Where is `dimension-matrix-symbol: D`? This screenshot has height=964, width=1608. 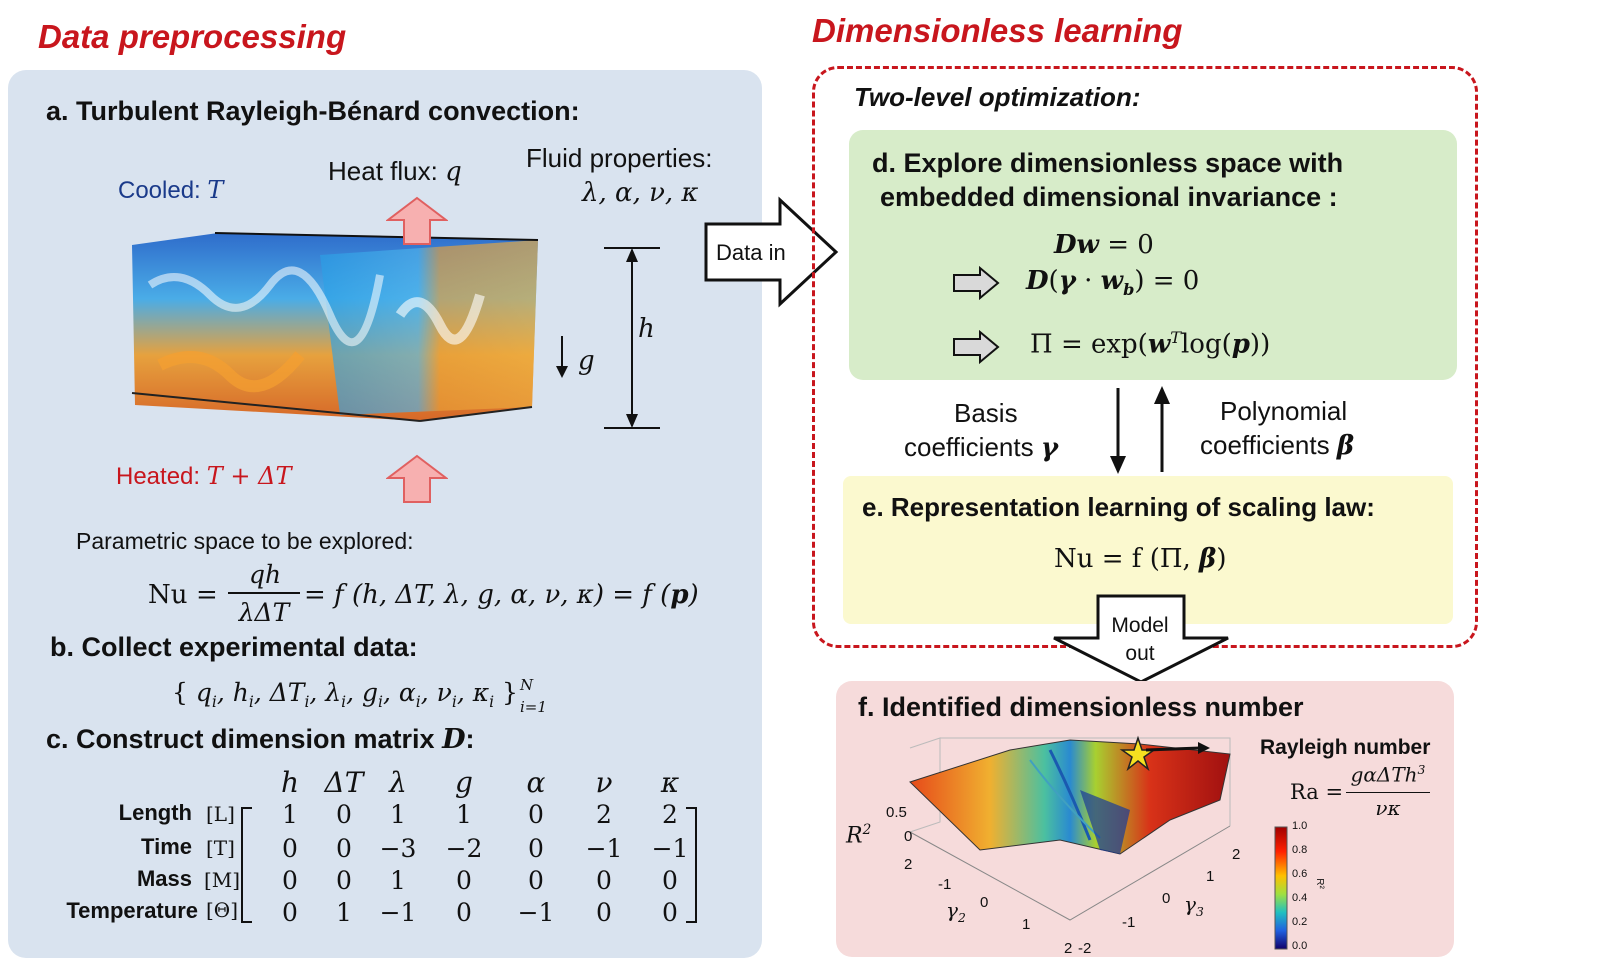 dimension-matrix-symbol: D is located at coordinates (454, 739).